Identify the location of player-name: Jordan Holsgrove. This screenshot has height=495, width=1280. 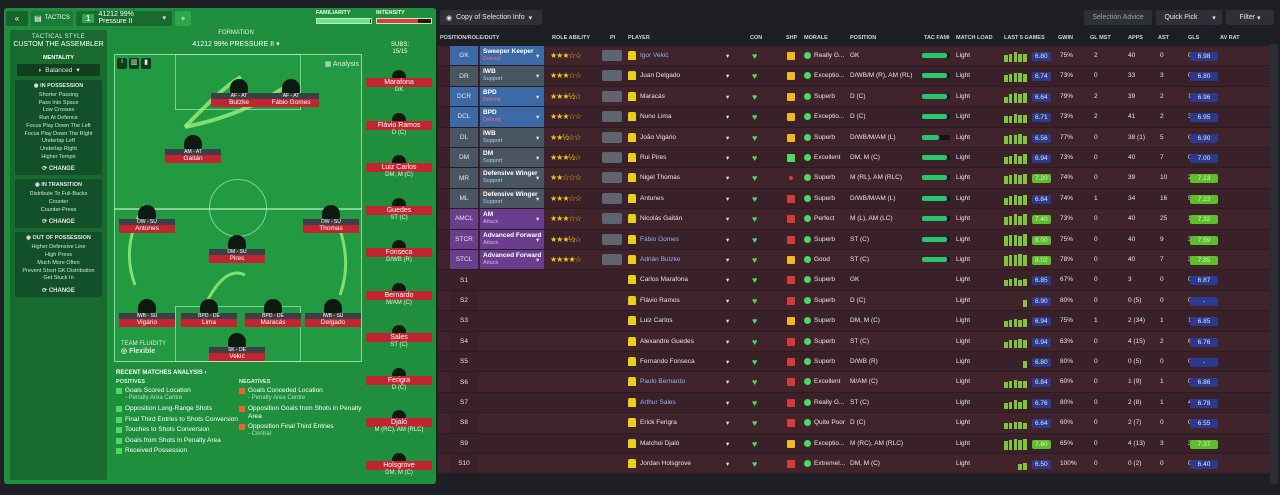
(665, 463).